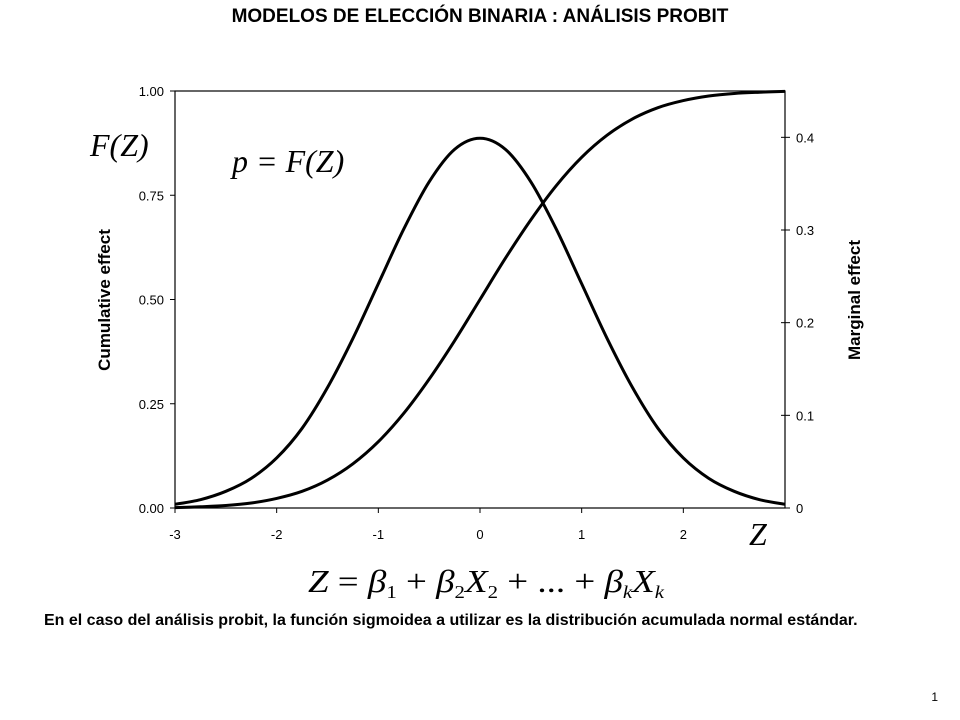 This screenshot has height=720, width=960. What do you see at coordinates (287, 161) in the screenshot?
I see `p-equals-fz-equation: p = F(Z)` at bounding box center [287, 161].